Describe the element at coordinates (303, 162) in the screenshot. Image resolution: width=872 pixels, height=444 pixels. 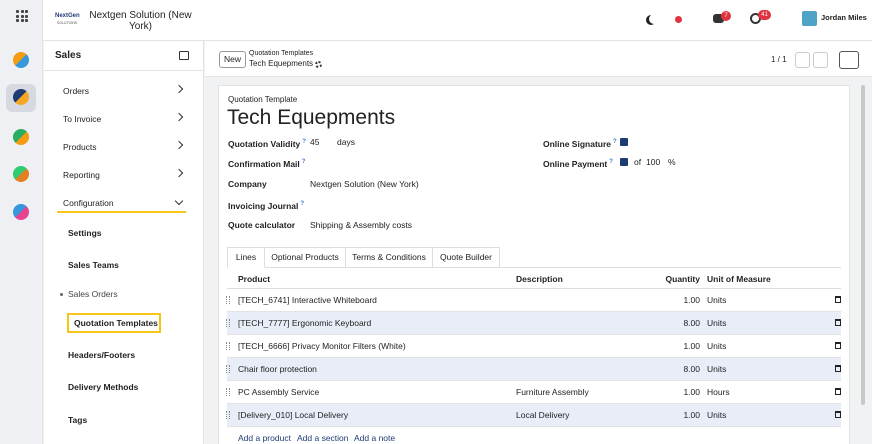
I see `help-marker: ?` at that location.